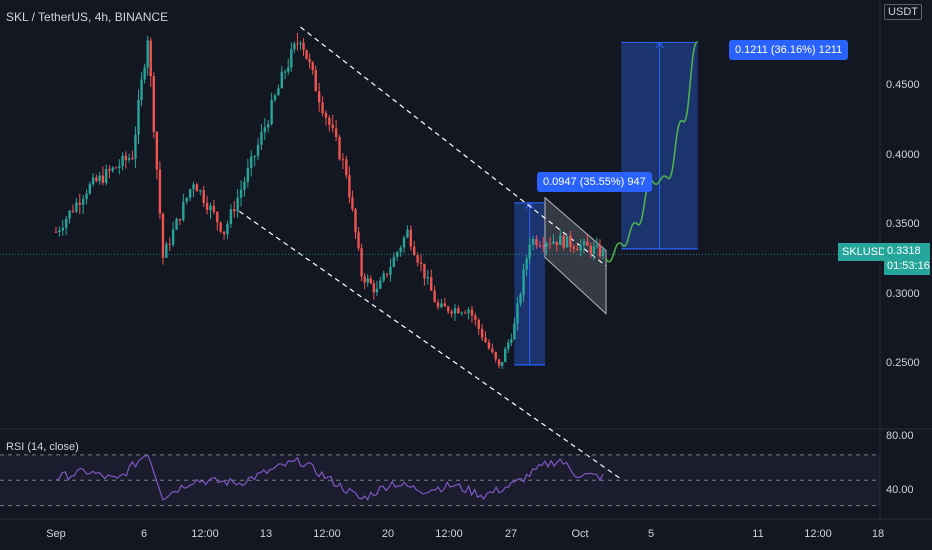 The width and height of the screenshot is (932, 550). I want to click on flag-channel, so click(575, 255).